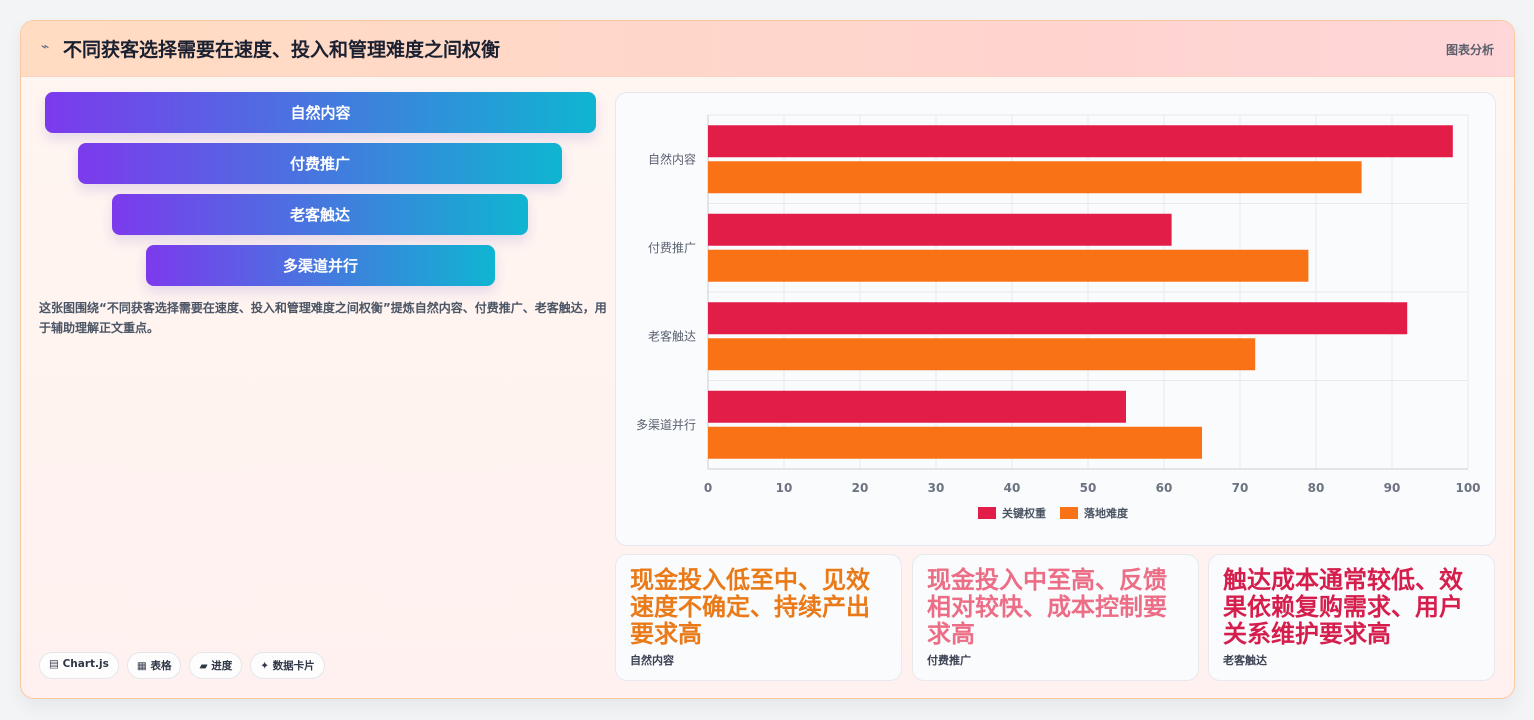 Image resolution: width=1534 pixels, height=720 pixels. Describe the element at coordinates (1240, 488) in the screenshot. I see `x-tick-label: 70` at that location.